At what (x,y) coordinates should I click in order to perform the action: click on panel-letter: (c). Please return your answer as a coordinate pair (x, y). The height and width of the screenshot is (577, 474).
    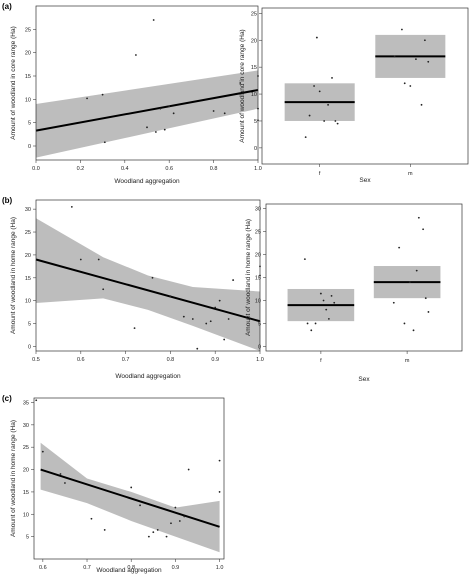
    Looking at the image, I should click on (7, 398).